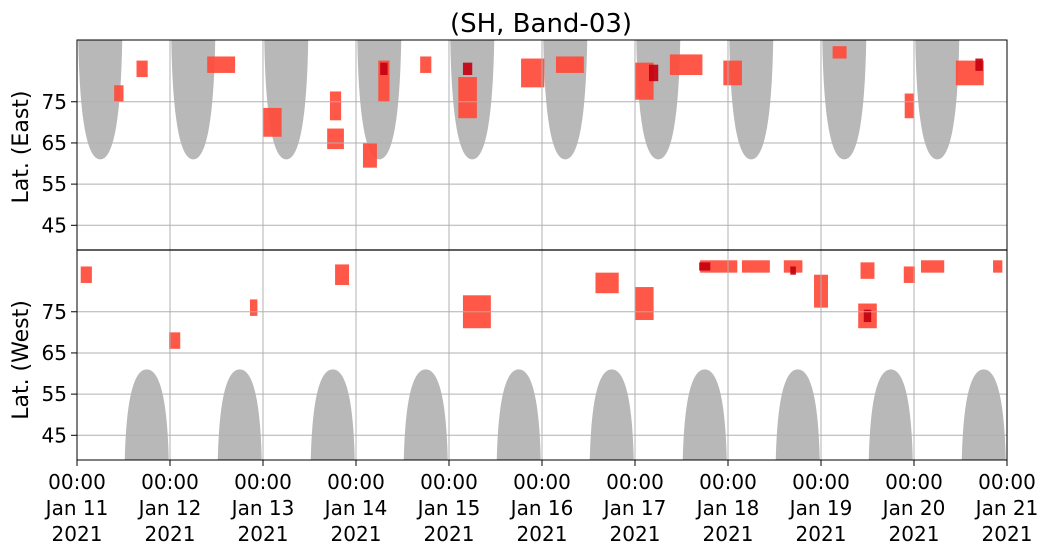  Describe the element at coordinates (355, 508) in the screenshot. I see `x-tick-date-4: Jan 14` at that location.